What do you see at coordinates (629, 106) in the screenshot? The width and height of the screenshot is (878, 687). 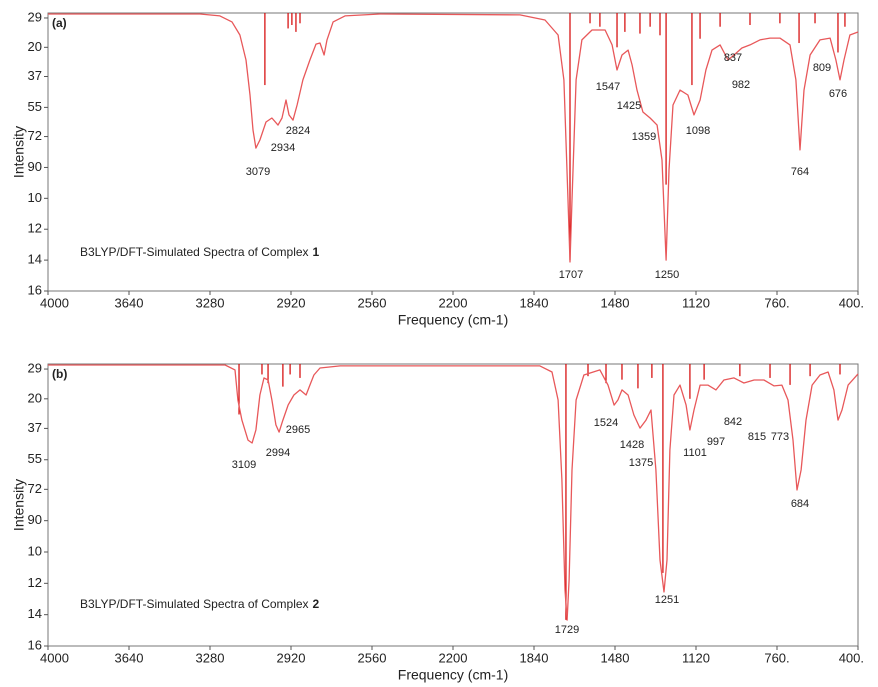 I see `peak-label: 1425` at bounding box center [629, 106].